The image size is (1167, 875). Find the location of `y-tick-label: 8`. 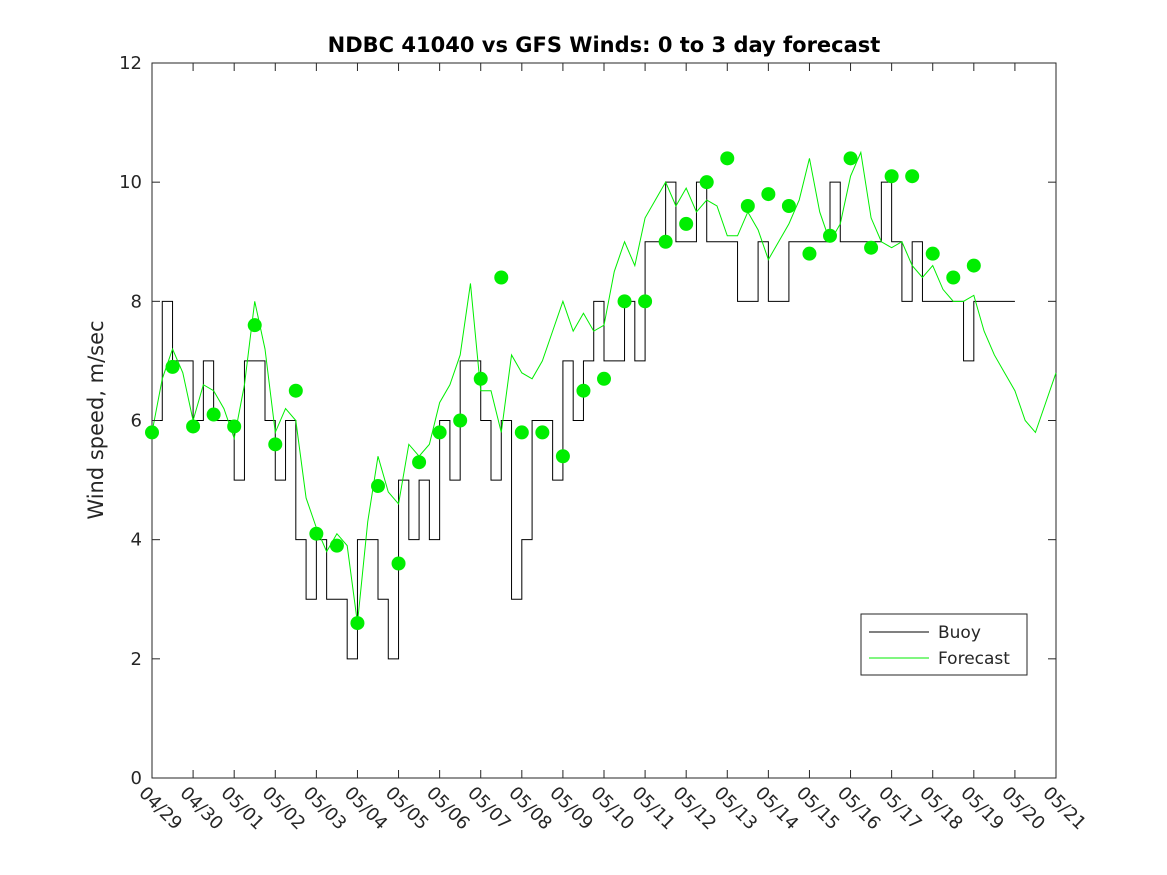

y-tick-label: 8 is located at coordinates (136, 301).